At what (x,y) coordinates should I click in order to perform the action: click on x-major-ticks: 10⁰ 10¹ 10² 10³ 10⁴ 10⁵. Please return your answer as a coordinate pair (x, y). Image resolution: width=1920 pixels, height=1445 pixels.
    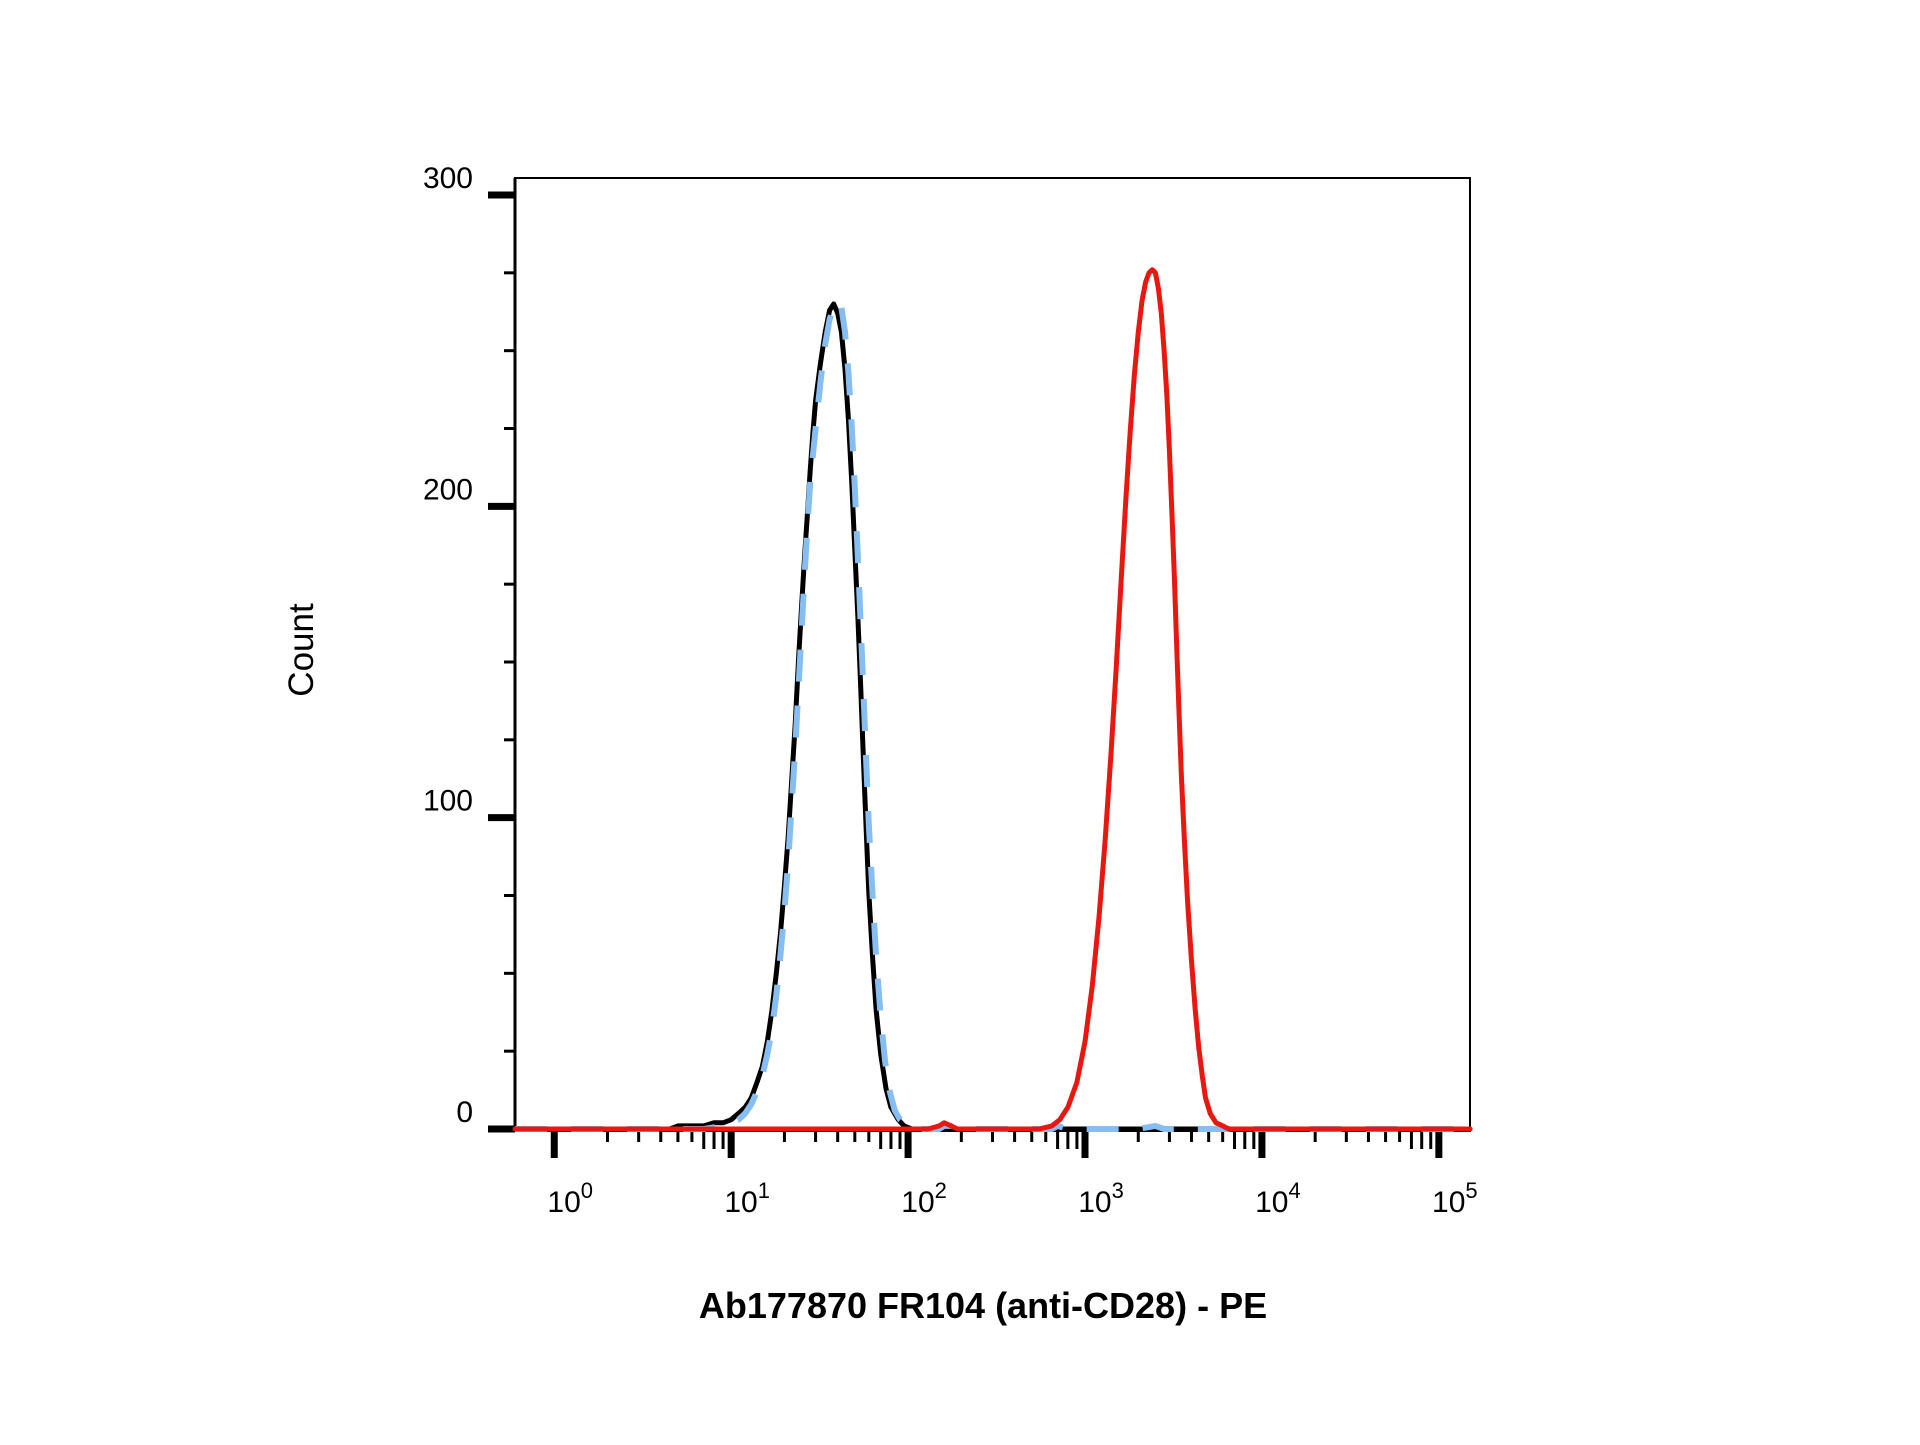
    Looking at the image, I should click on (1012, 1175).